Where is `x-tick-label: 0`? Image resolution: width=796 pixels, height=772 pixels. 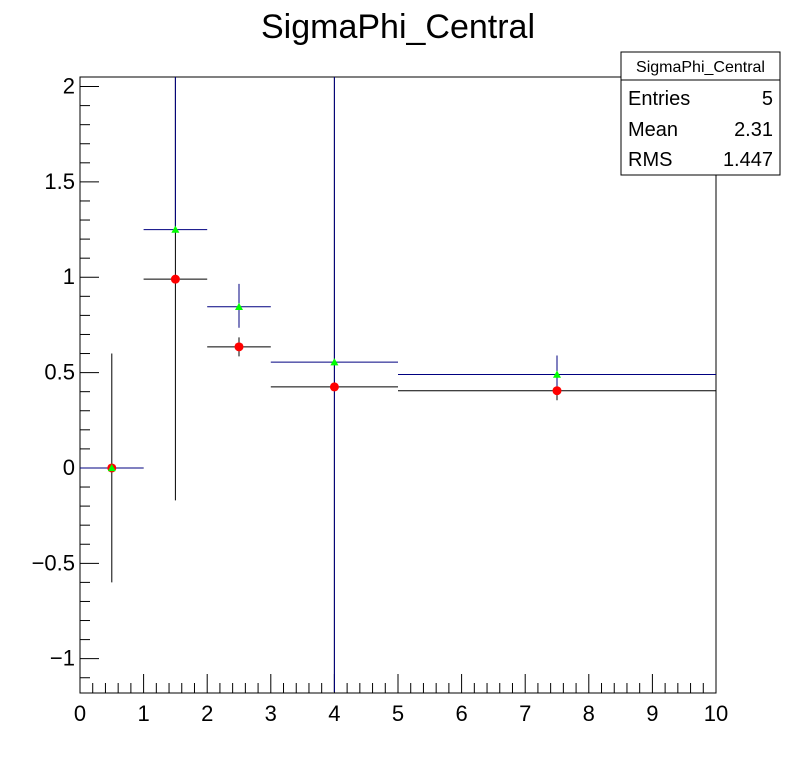
x-tick-label: 0 is located at coordinates (80, 713).